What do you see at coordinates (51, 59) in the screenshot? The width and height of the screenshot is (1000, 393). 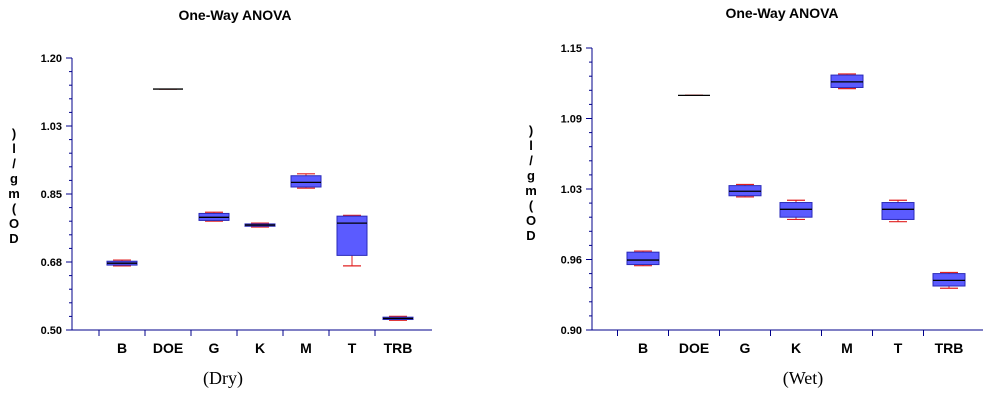 I see `y-tick-label: 1.20` at bounding box center [51, 59].